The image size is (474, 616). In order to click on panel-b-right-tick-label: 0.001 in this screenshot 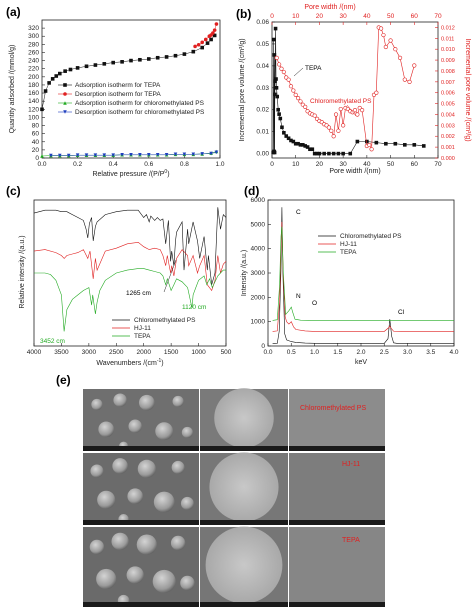, I will do `click(448, 148)`.